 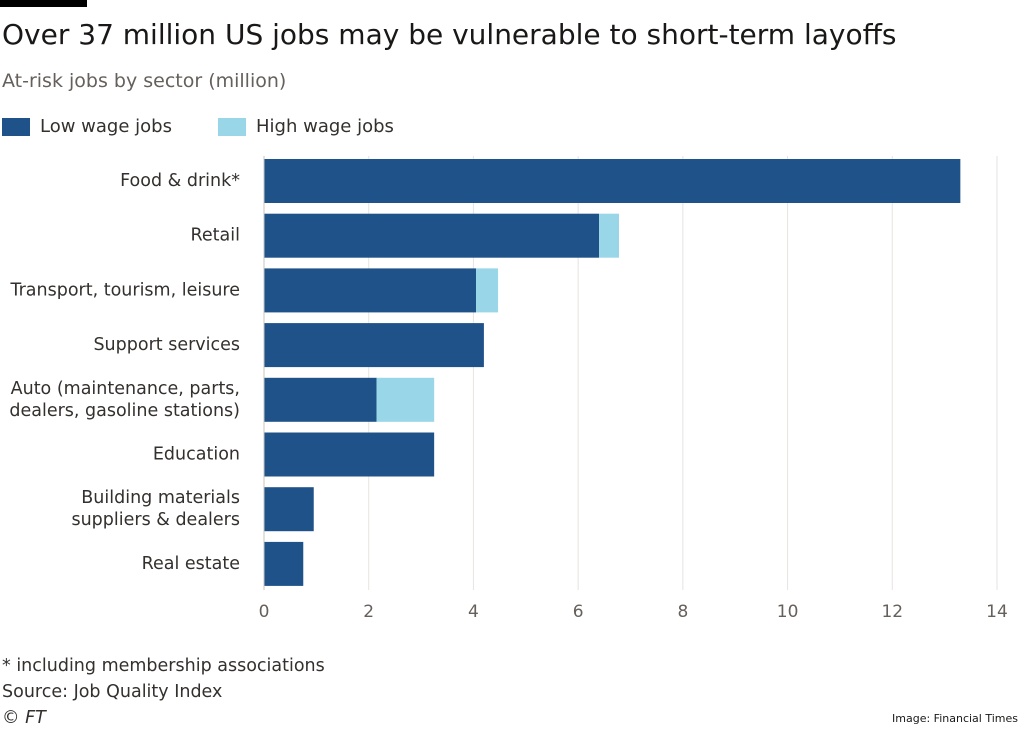 What do you see at coordinates (16, 126) in the screenshot?
I see `legend-swatch-low-wage` at bounding box center [16, 126].